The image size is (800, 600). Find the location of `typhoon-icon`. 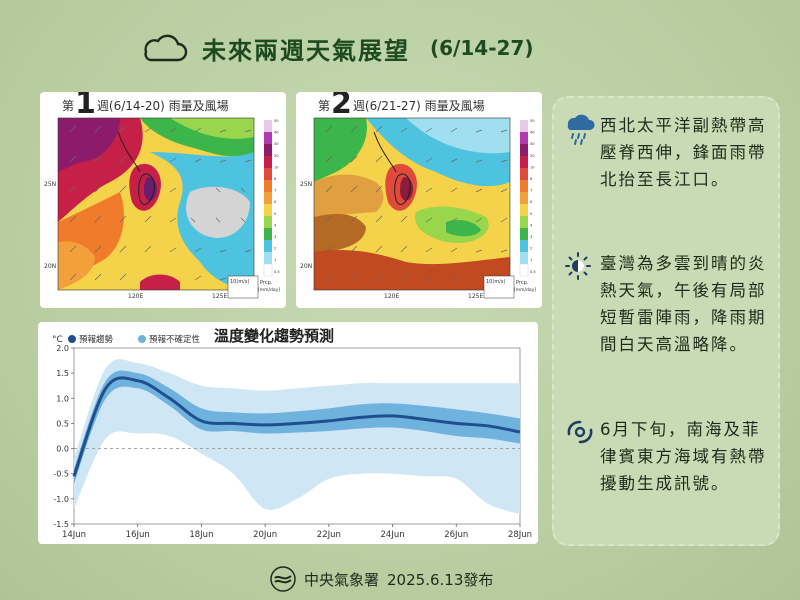

typhoon-icon is located at coordinates (580, 432).